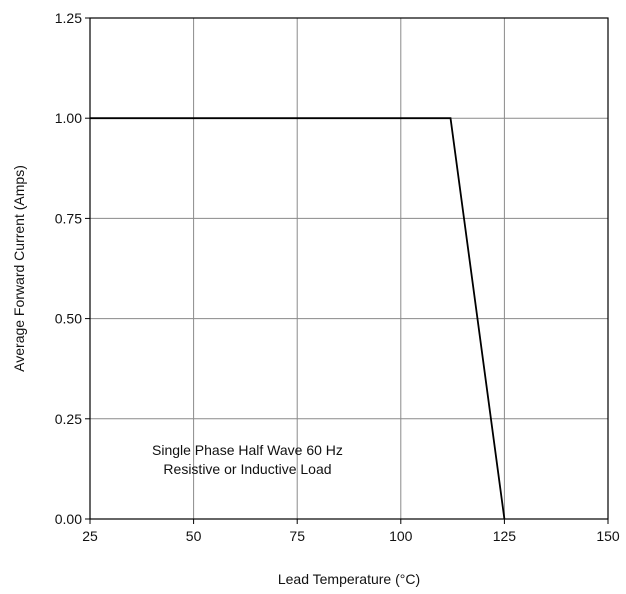 The height and width of the screenshot is (594, 626). Describe the element at coordinates (505, 536) in the screenshot. I see `x-tick-label-4: 125` at that location.